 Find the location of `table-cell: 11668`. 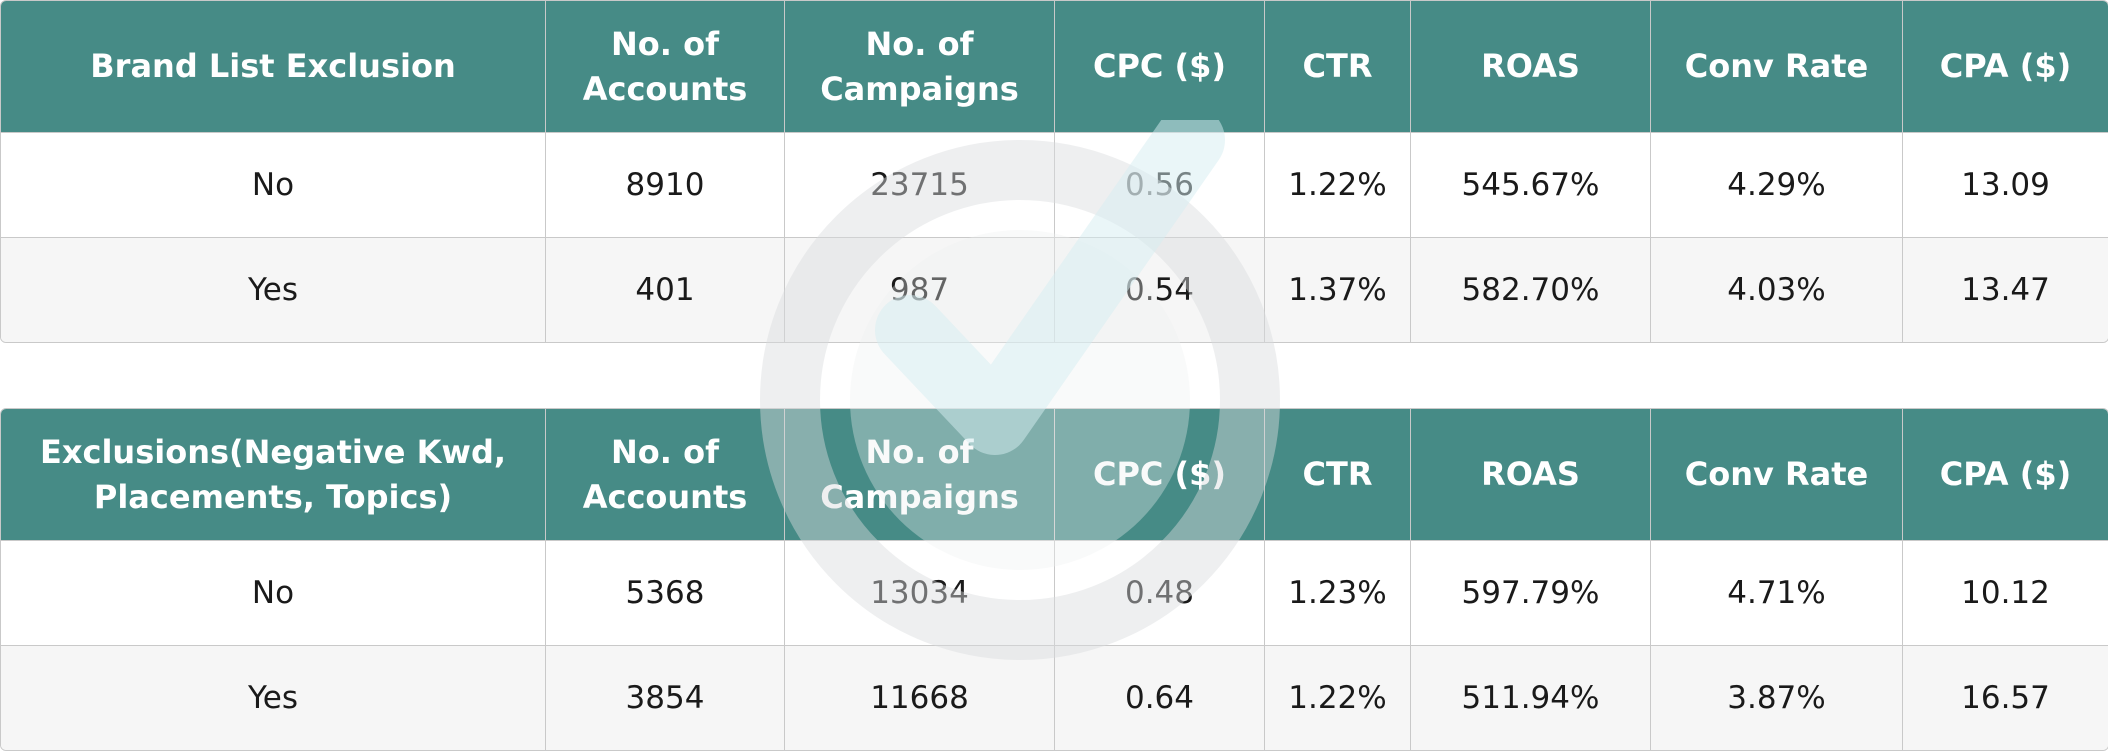

table-cell: 11668 is located at coordinates (920, 697).